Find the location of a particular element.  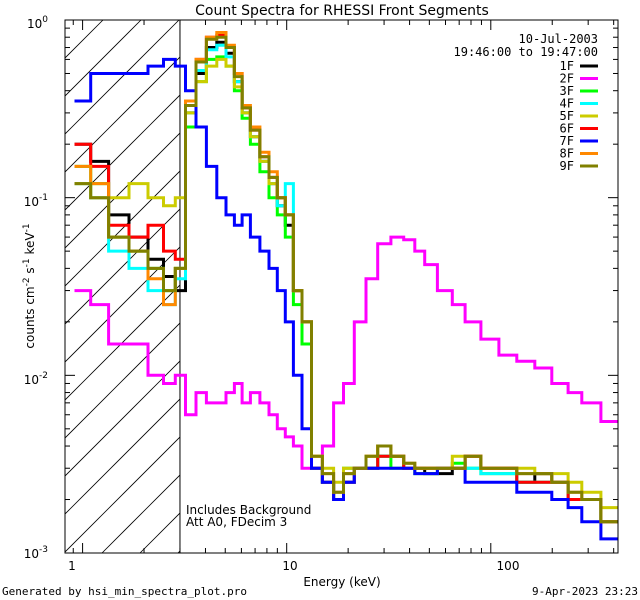

x-tick-label-0: 1 is located at coordinates (72, 566).